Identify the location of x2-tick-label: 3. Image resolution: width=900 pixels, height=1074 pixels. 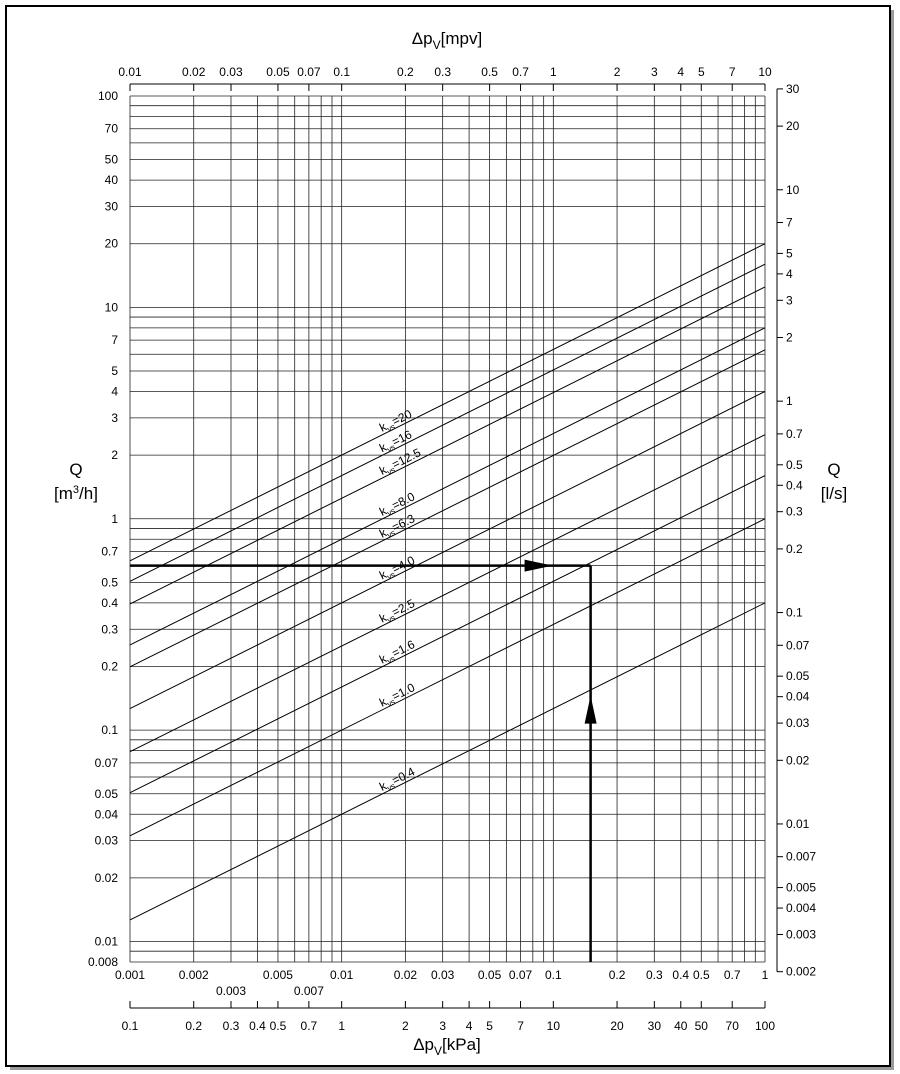
(654, 72).